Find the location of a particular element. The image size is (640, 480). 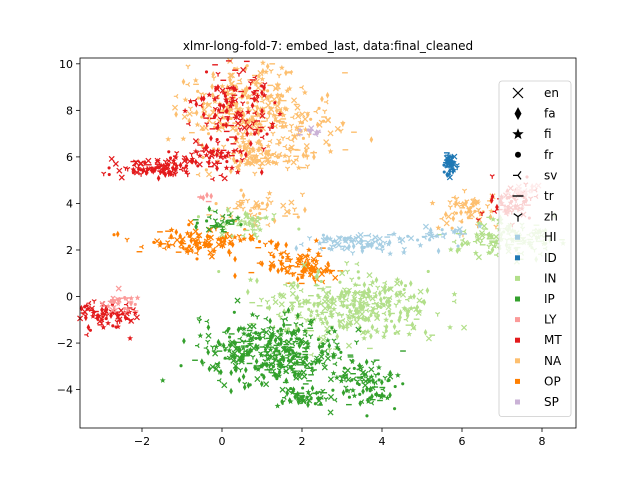

legend-label: fr is located at coordinates (548, 155).